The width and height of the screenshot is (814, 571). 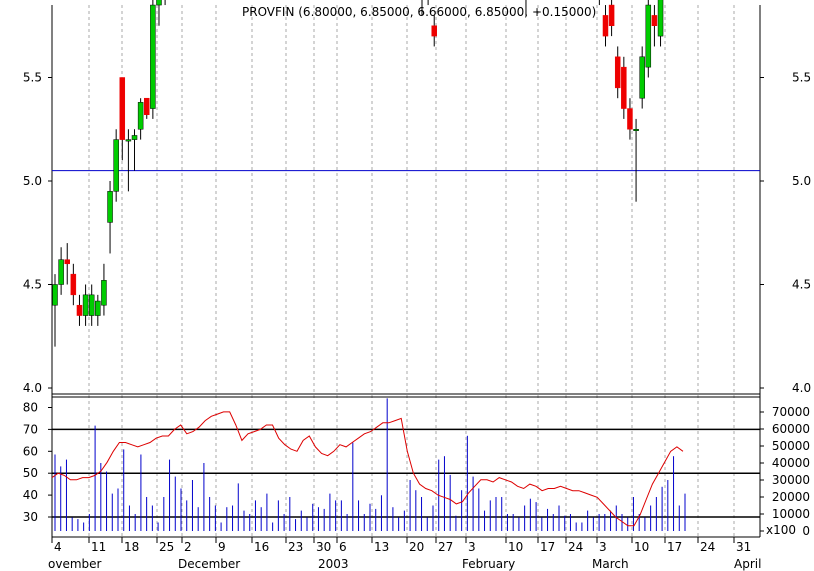 I want to click on month-label: February, so click(x=488, y=564).